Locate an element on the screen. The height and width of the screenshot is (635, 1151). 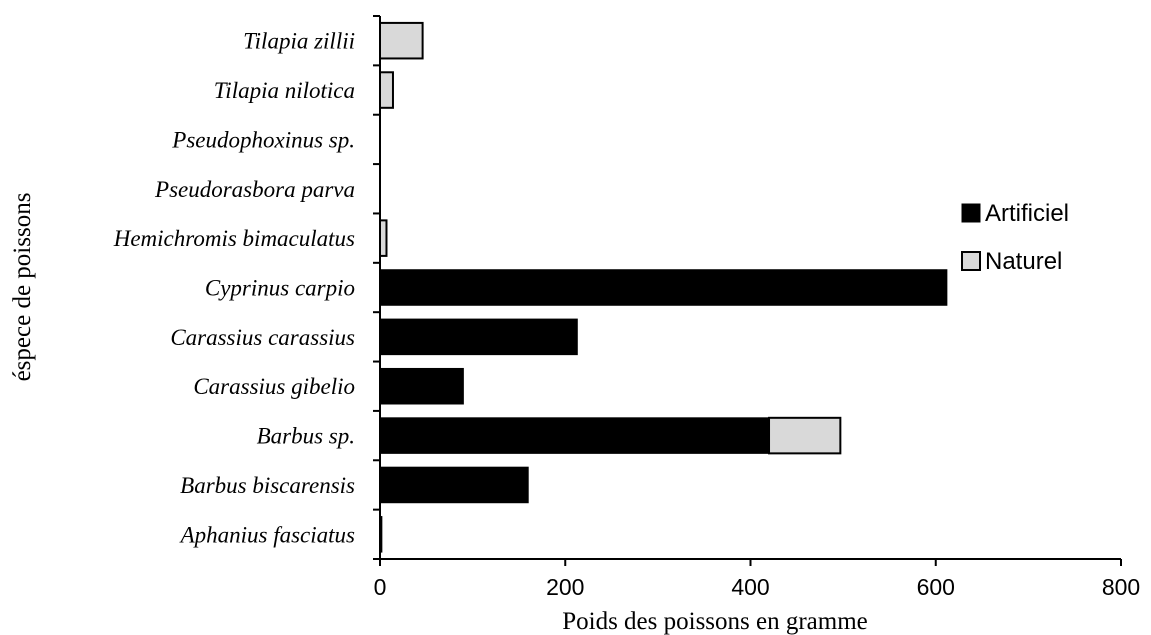
legend-swatch-artificiel is located at coordinates (971, 213).